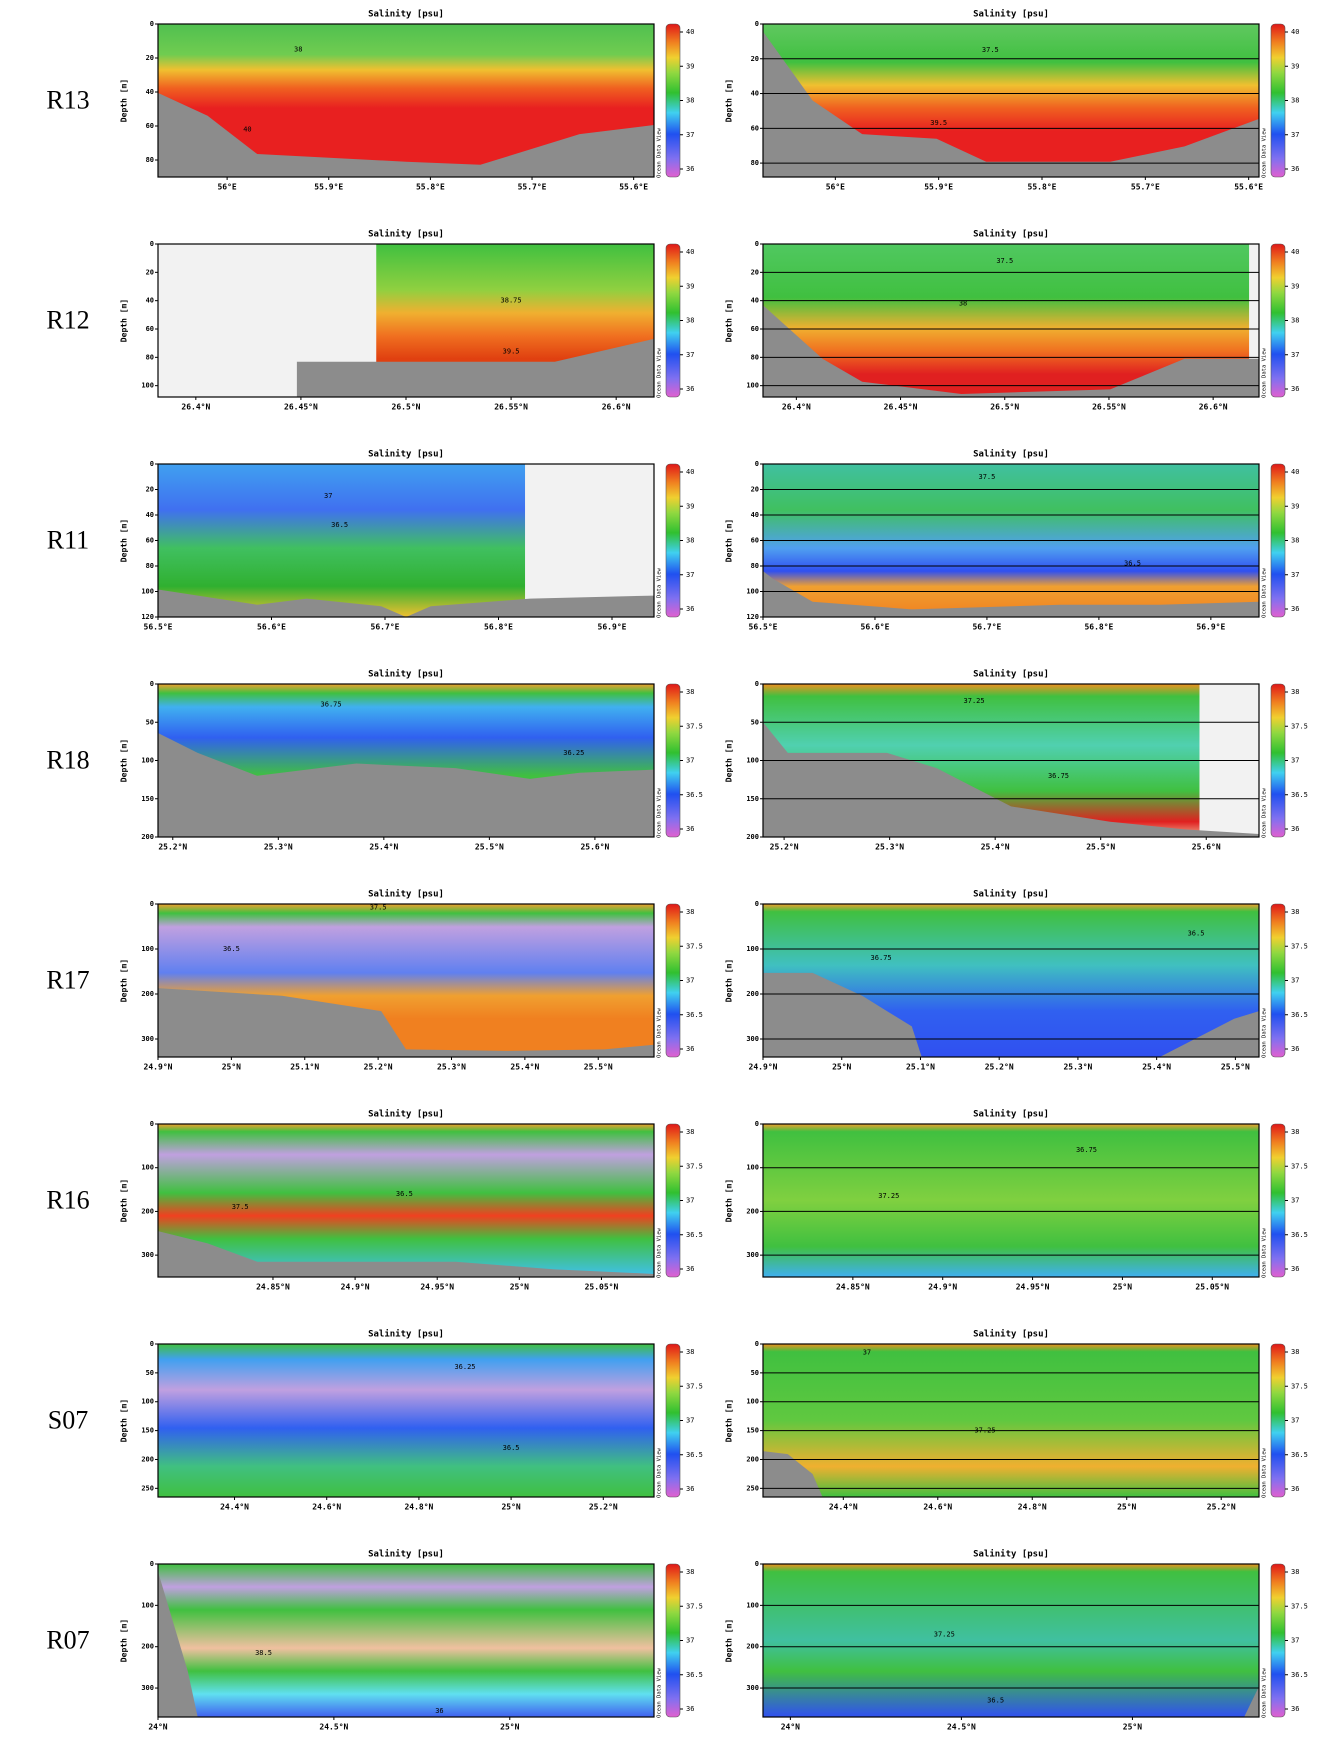  What do you see at coordinates (589, 540) in the screenshot?
I see `no-data` at bounding box center [589, 540].